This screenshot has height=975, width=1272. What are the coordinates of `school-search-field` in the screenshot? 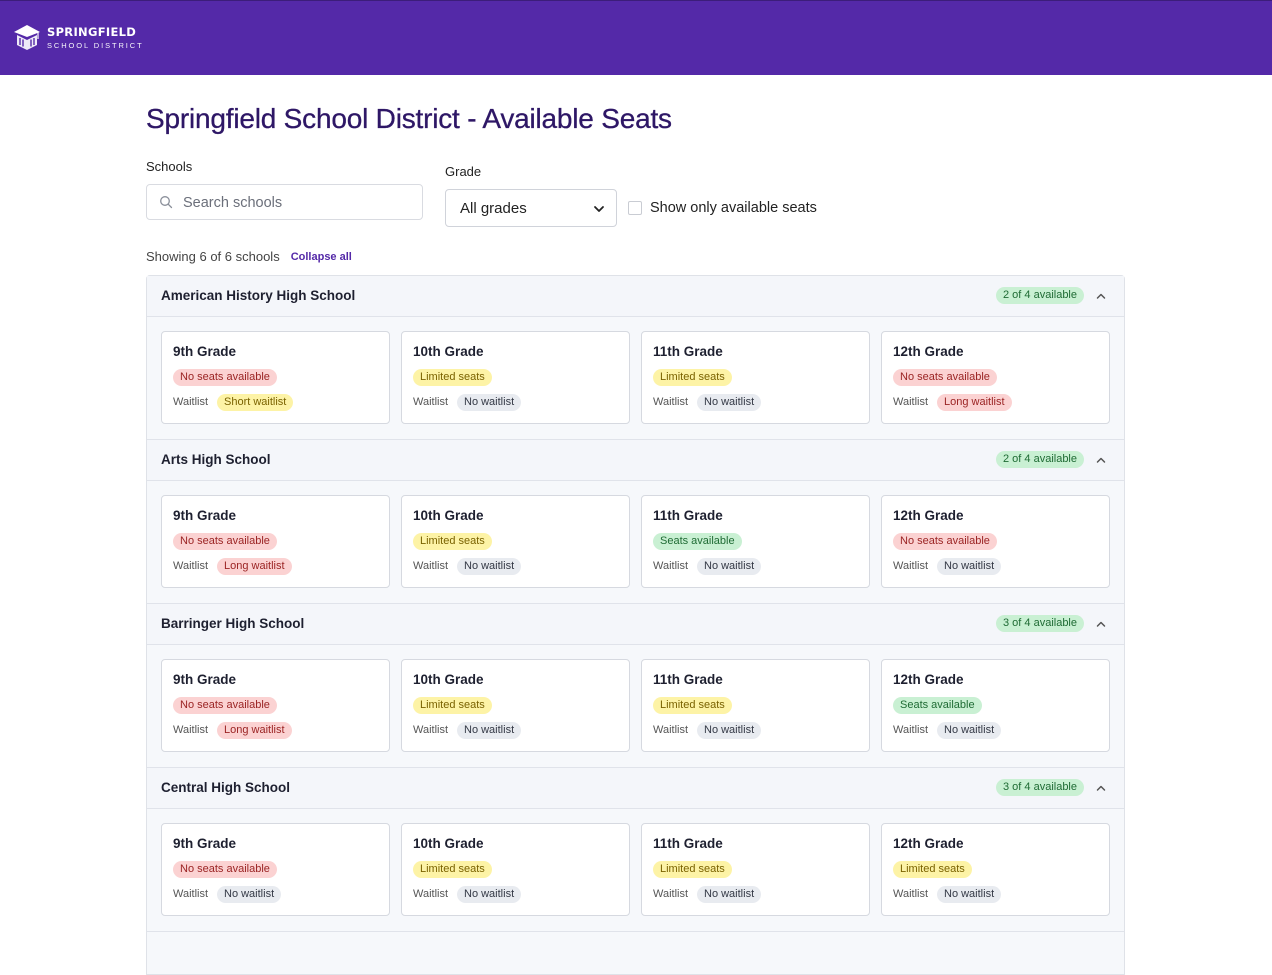 It's located at (284, 202).